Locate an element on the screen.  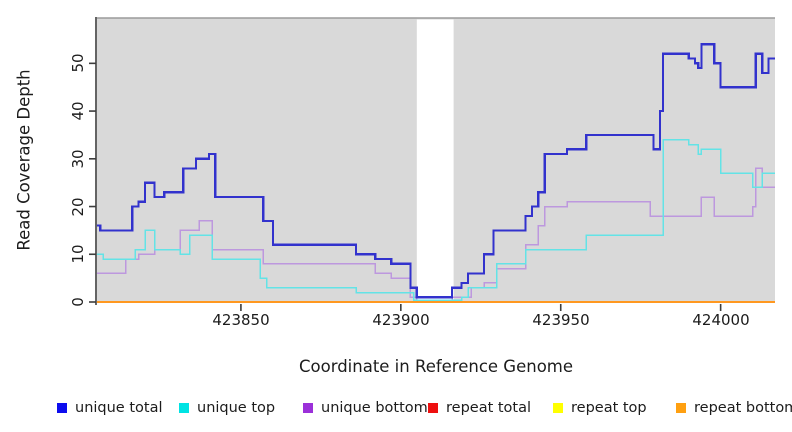
legend-item-repeat-bottom: repeat bottom is located at coordinates (734, 408).